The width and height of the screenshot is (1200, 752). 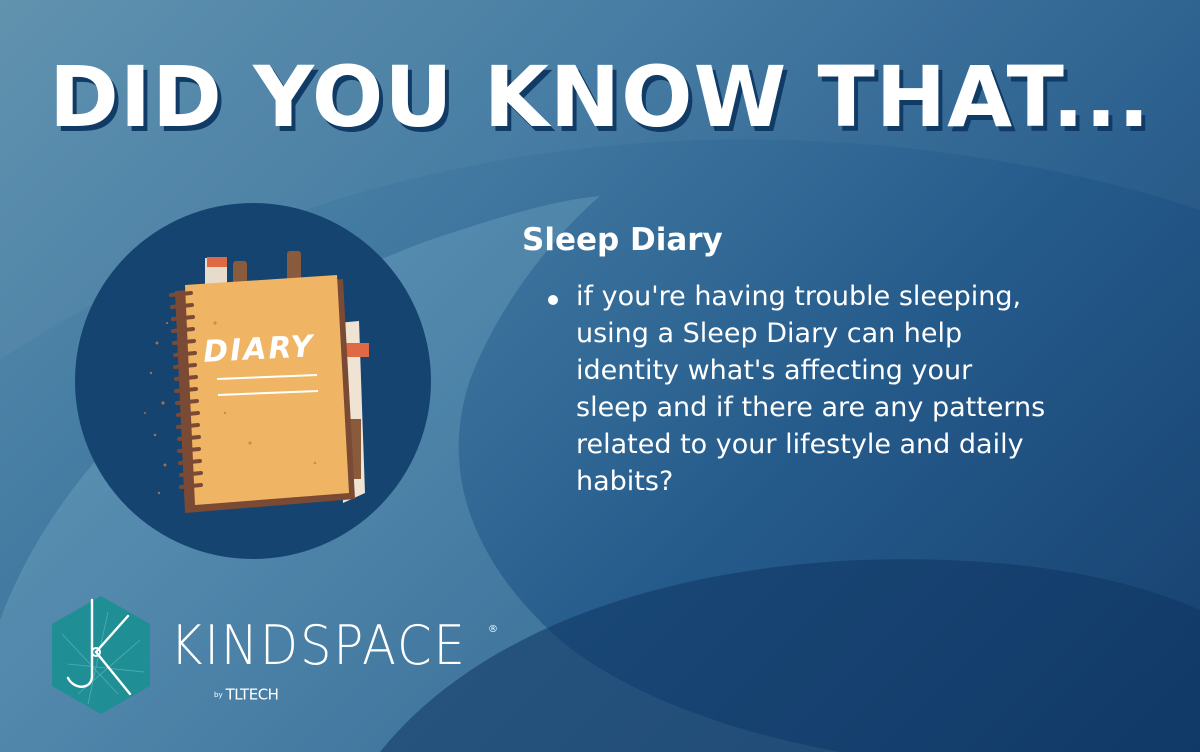 I want to click on kindspace-hexagon-logo-icon, so click(x=101, y=655).